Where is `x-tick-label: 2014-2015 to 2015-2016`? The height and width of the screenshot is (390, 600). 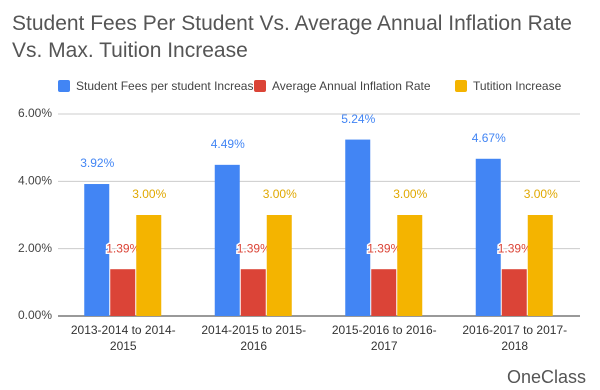
x-tick-label: 2014-2015 to 2015-2016 is located at coordinates (254, 338).